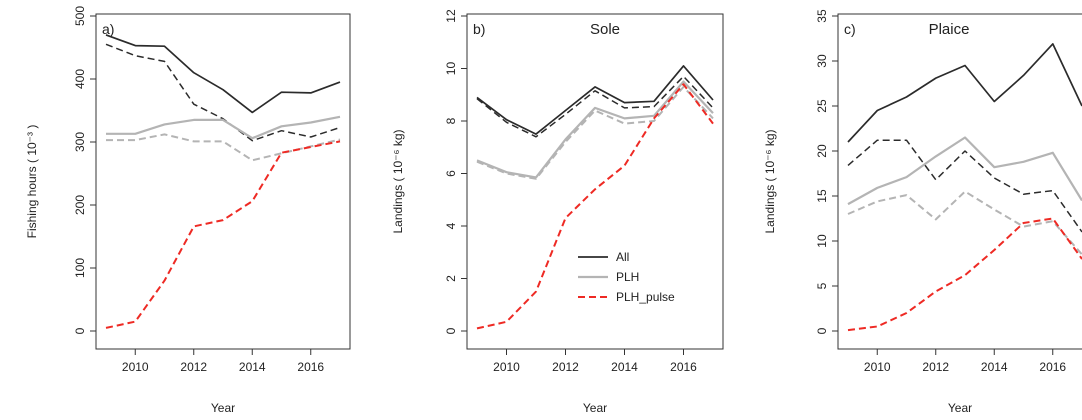 The image size is (1082, 420). What do you see at coordinates (622, 257) in the screenshot?
I see `legend-label-all_total: All` at bounding box center [622, 257].